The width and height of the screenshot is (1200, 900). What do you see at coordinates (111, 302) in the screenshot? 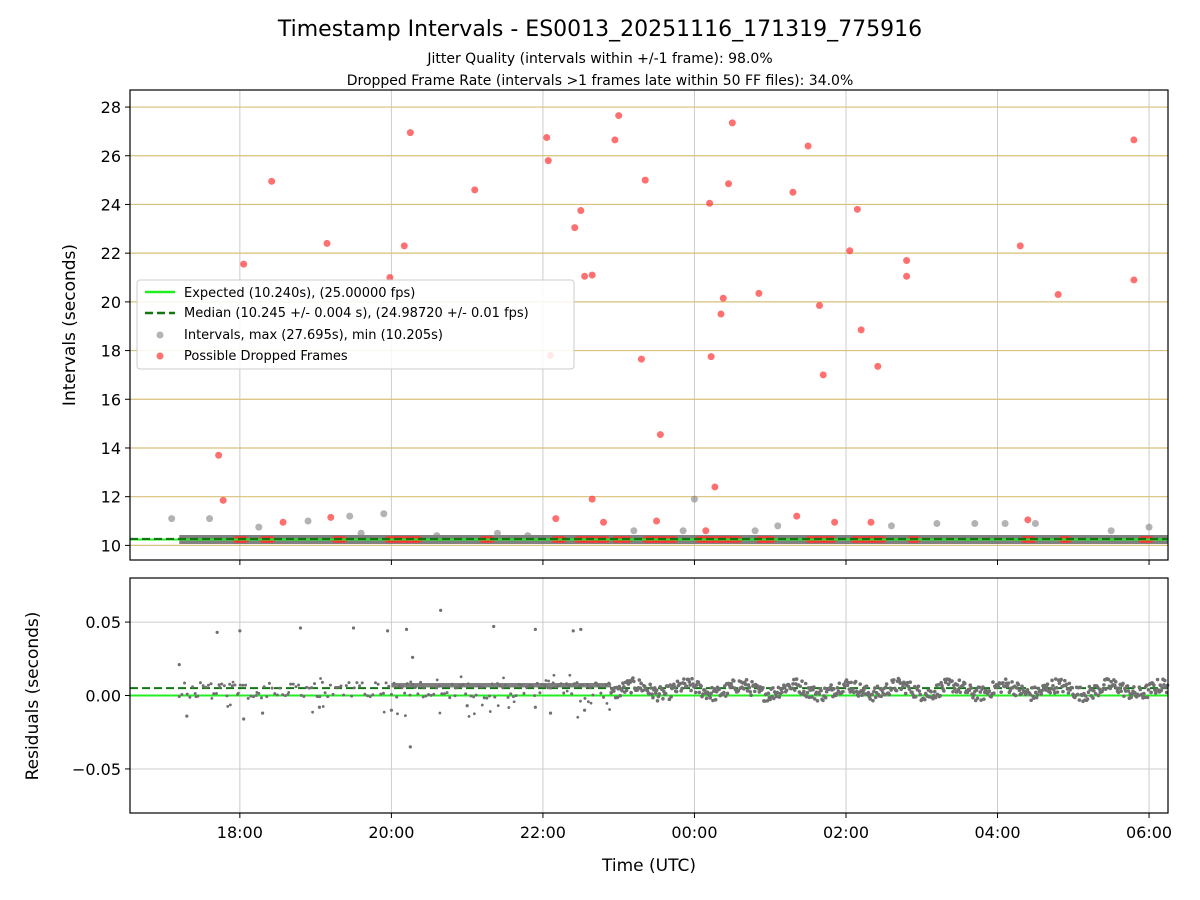
I see `intervals-y-tick-label: 20` at bounding box center [111, 302].